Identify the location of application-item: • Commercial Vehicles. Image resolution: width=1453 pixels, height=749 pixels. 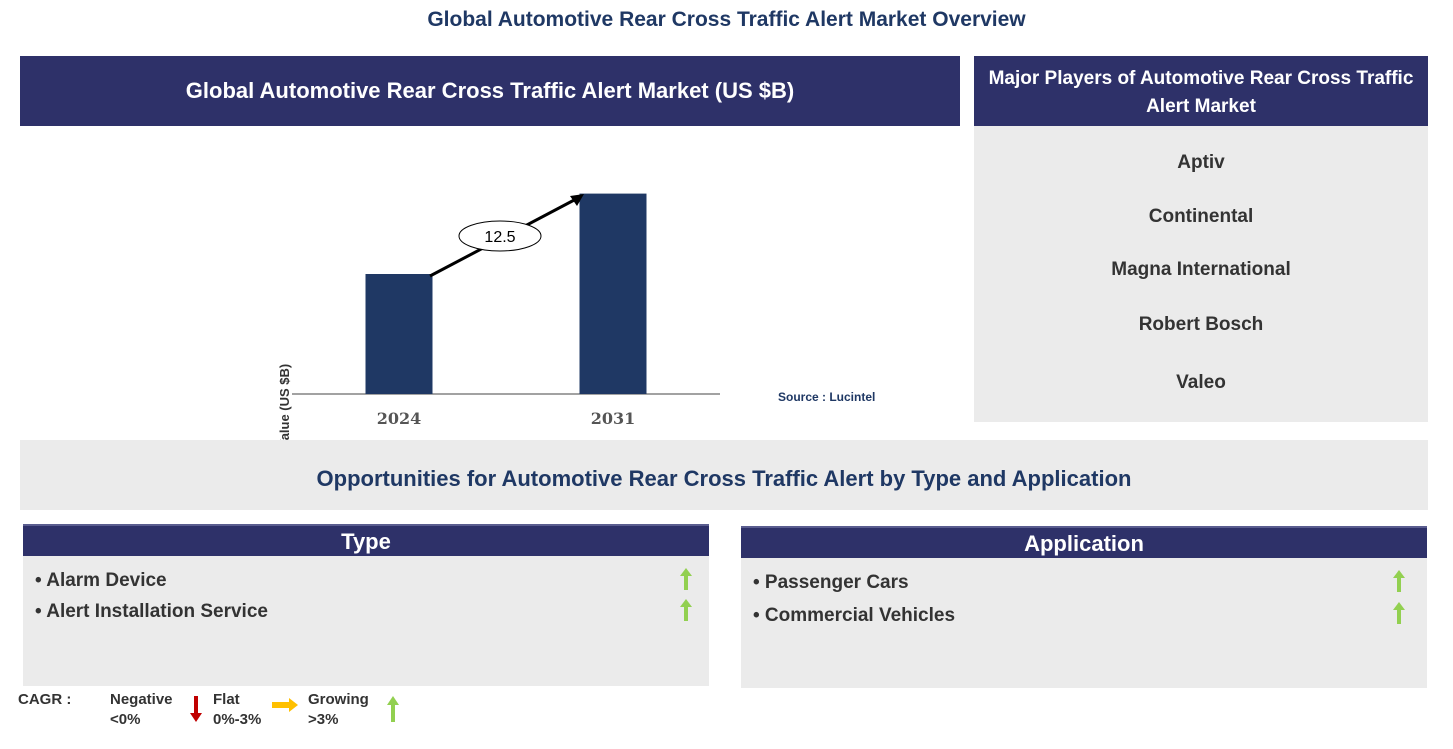
(854, 615).